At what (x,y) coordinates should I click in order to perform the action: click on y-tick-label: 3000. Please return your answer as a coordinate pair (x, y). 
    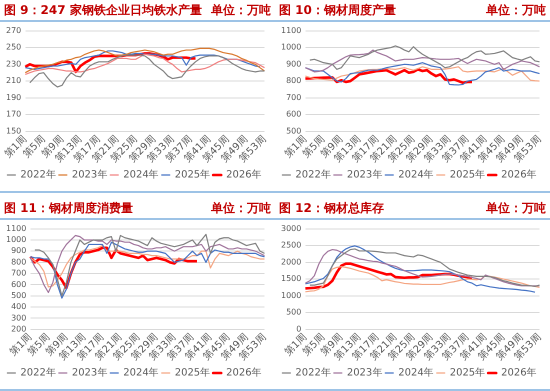
    Looking at the image, I should click on (291, 227).